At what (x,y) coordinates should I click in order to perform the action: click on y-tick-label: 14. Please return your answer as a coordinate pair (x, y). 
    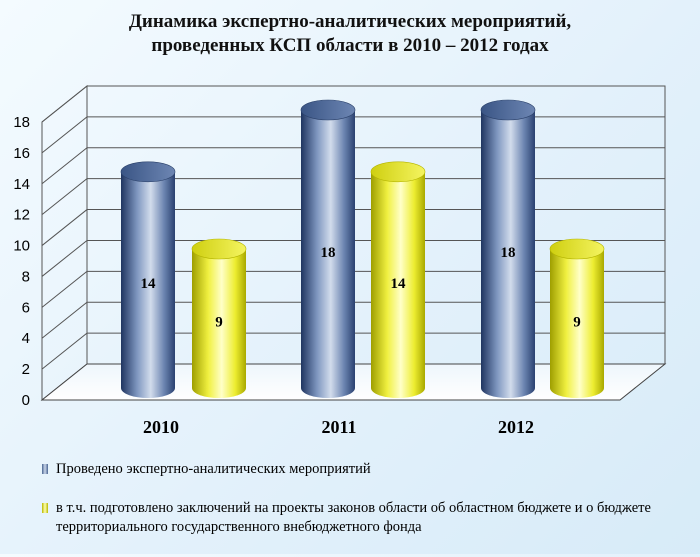
    Looking at the image, I should click on (21, 184).